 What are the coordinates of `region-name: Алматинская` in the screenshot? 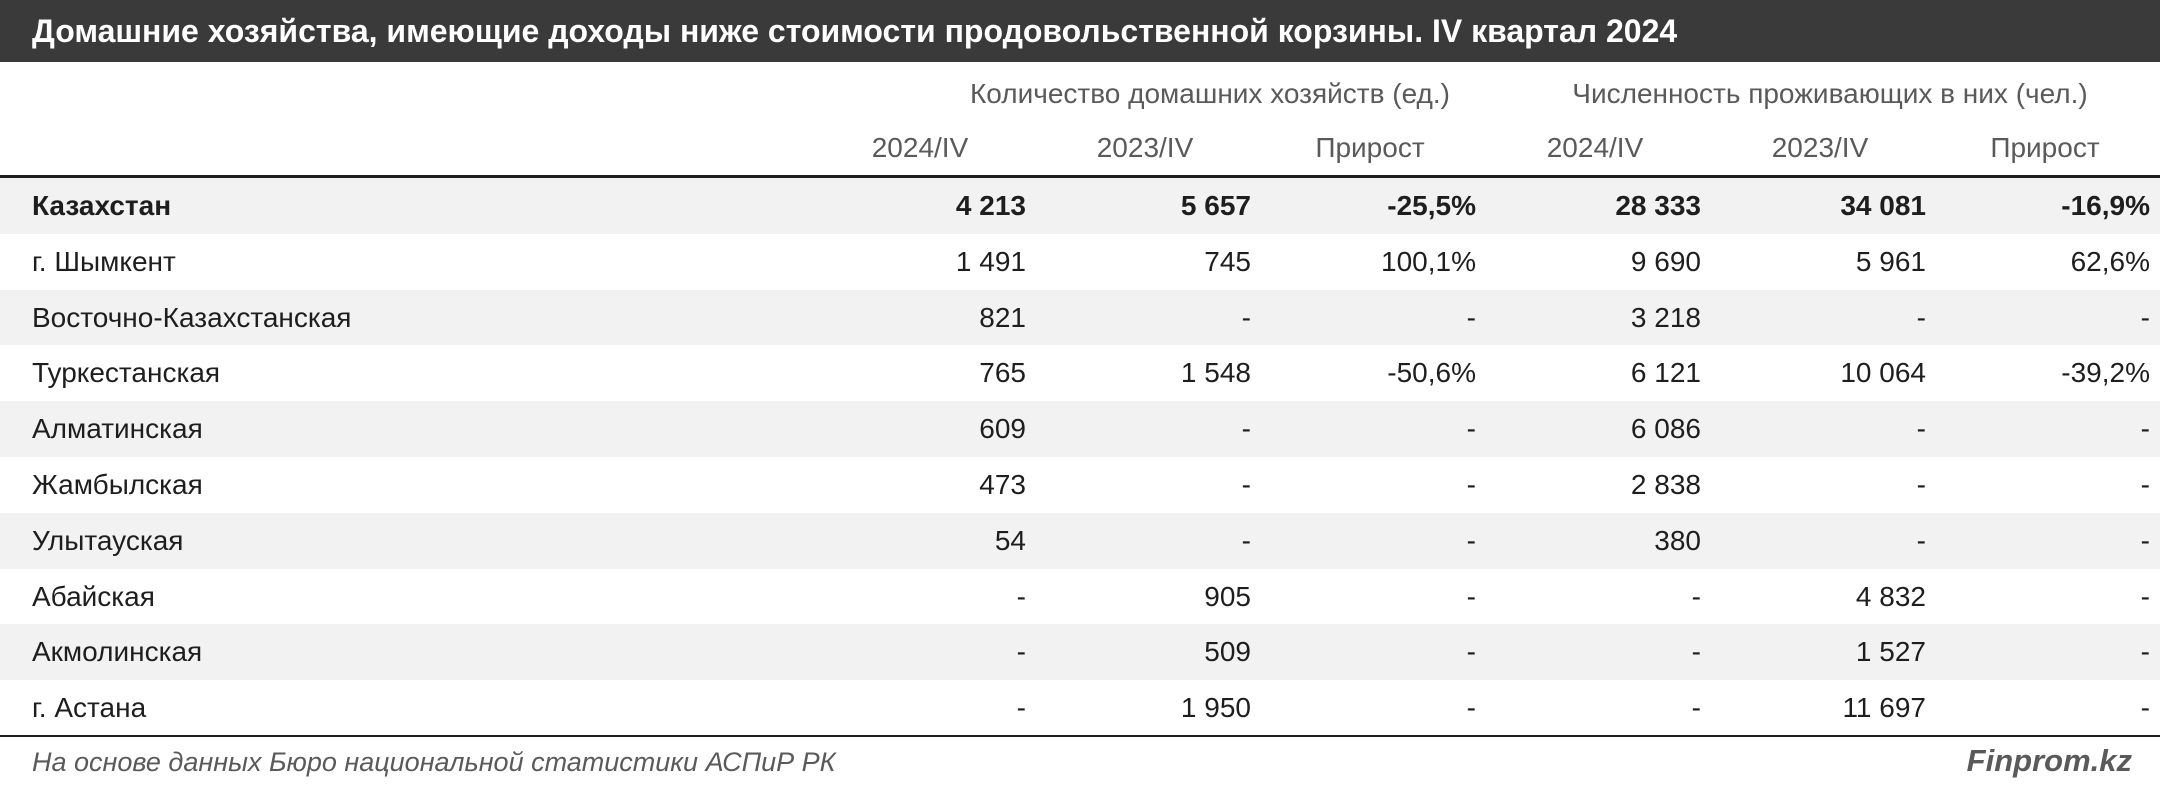 It's located at (117, 429).